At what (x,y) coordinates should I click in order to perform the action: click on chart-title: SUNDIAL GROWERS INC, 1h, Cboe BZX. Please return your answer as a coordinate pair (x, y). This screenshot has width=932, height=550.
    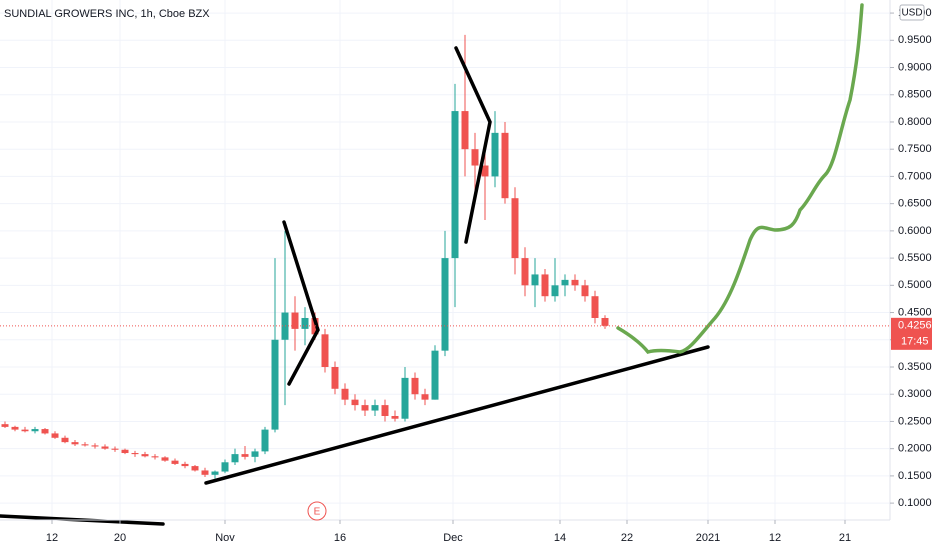
    Looking at the image, I should click on (107, 14).